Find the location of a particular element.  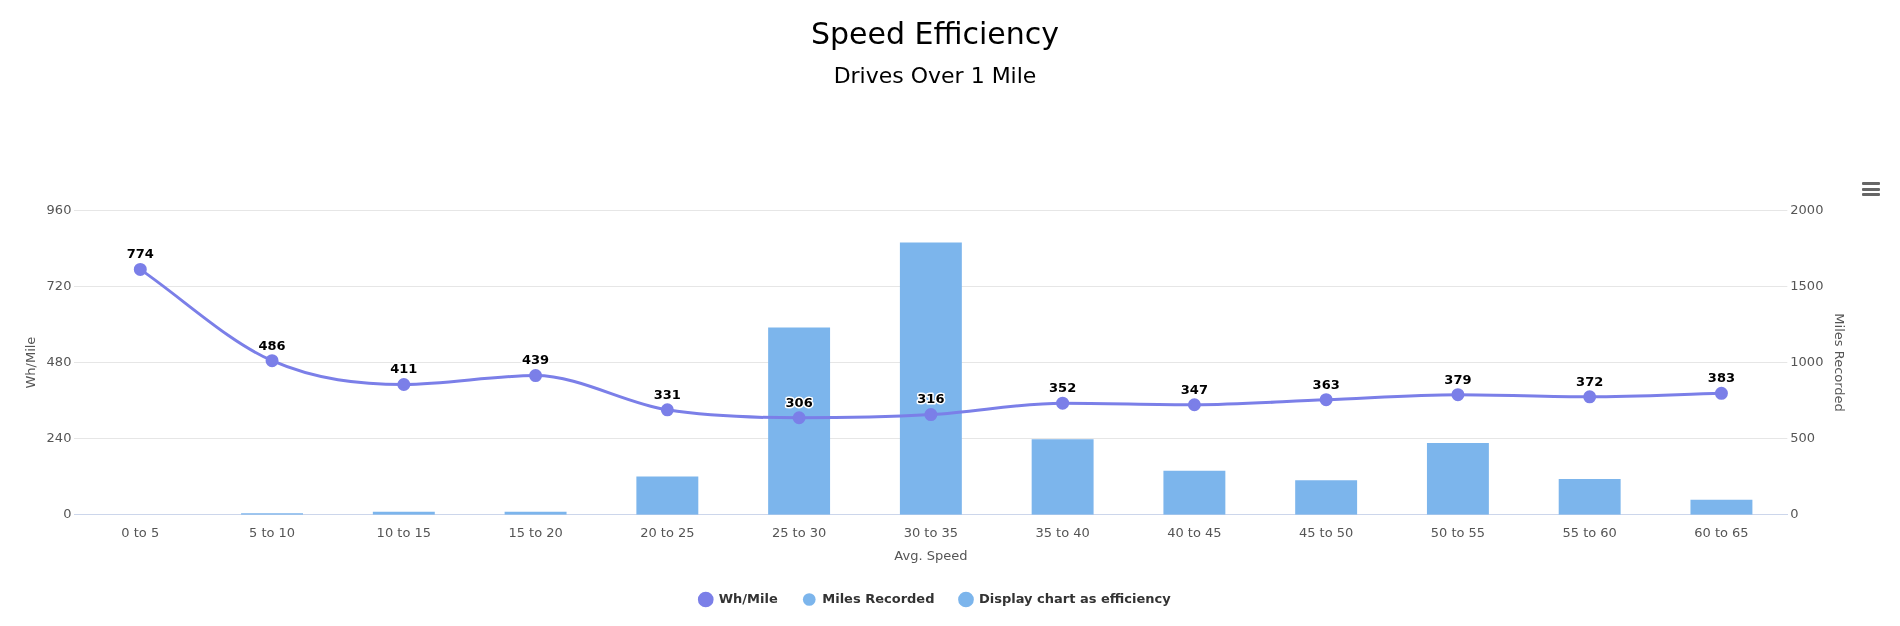

x-axis-title: Avg. Speed is located at coordinates (931, 555).